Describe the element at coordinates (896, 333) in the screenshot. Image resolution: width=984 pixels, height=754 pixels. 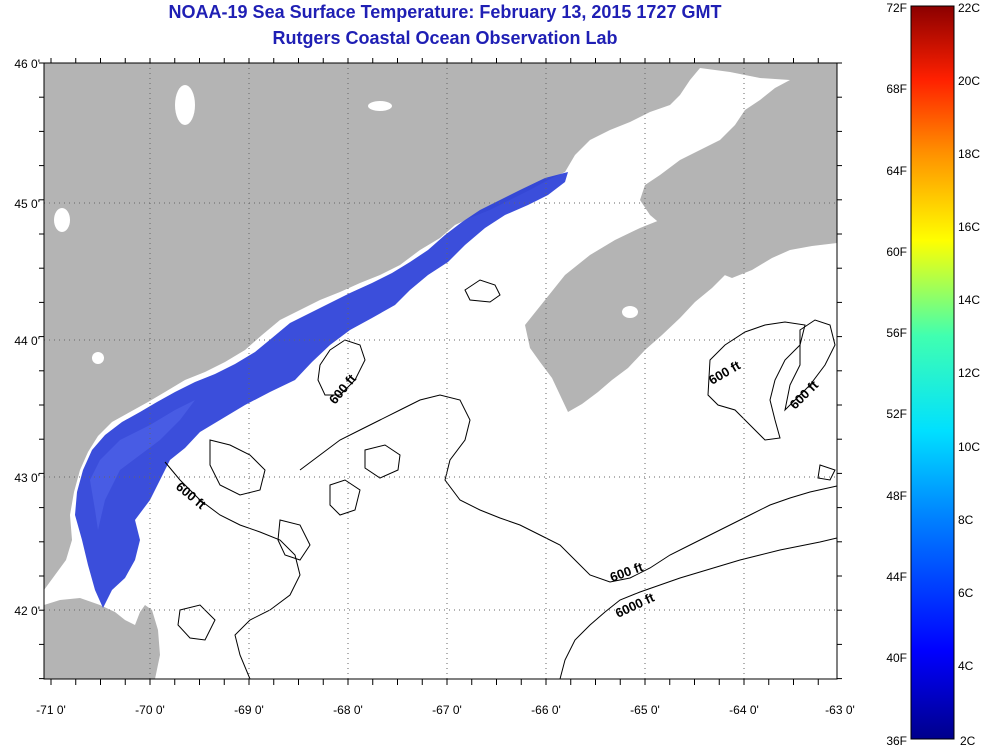
I see `colorbar-f-label: 56F` at that location.